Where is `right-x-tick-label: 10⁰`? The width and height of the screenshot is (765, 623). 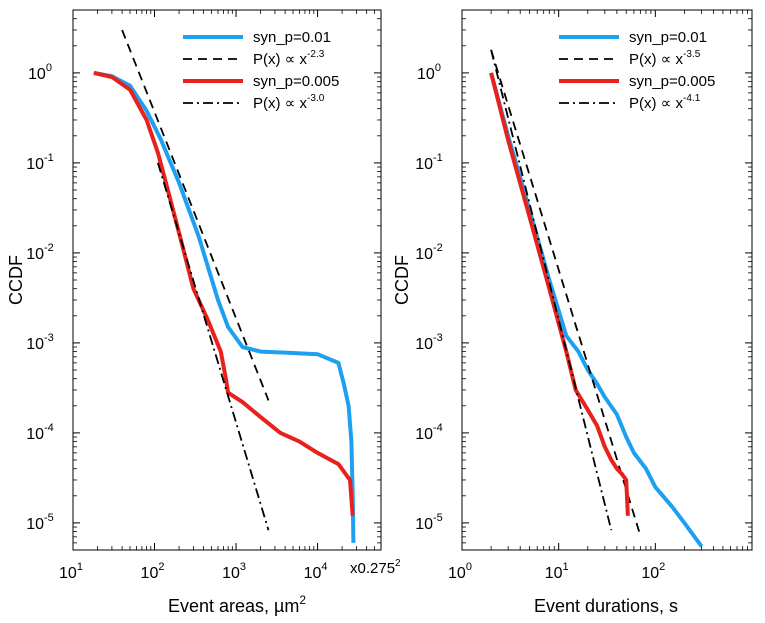
right-x-tick-label: 10⁰ is located at coordinates (460, 571).